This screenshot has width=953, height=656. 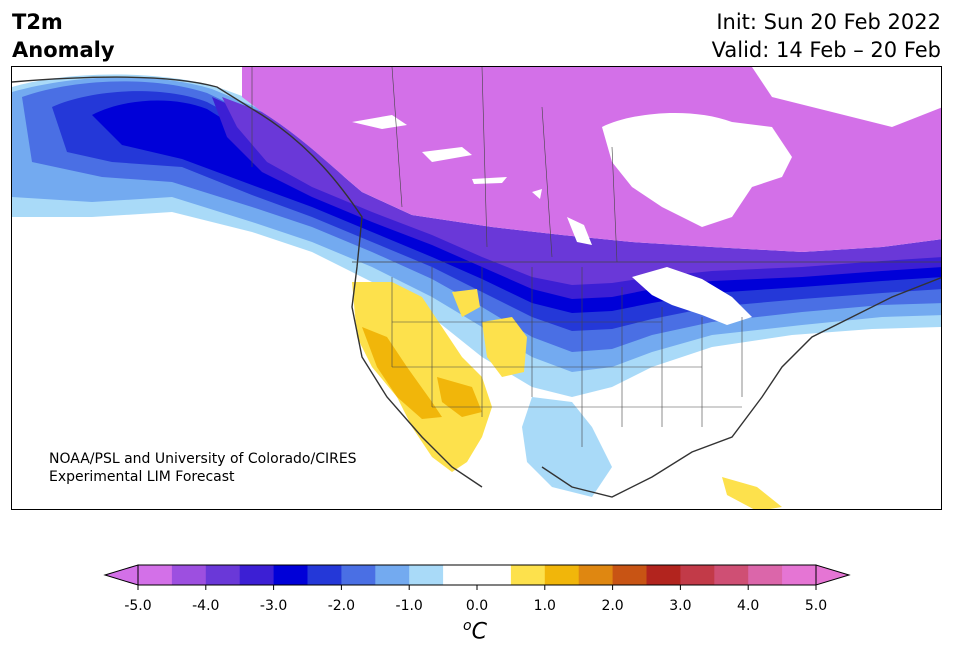 What do you see at coordinates (63, 36) in the screenshot?
I see `map-title: T2m Anomaly` at bounding box center [63, 36].